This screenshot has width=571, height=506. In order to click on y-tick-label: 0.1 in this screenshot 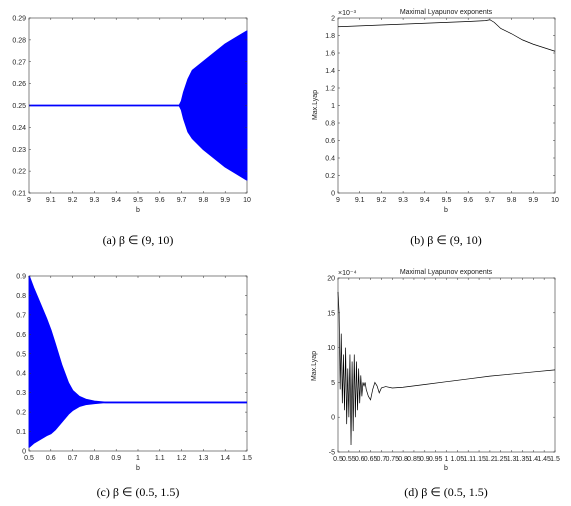, I will do `click(21, 432)`.